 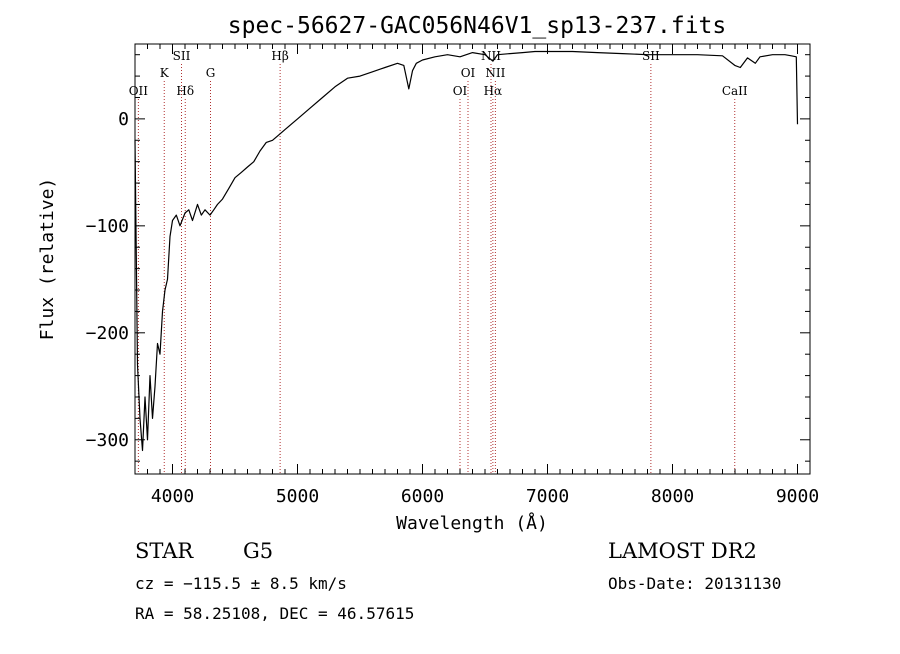 What do you see at coordinates (297, 496) in the screenshot?
I see `x-tick-label: 5000` at bounding box center [297, 496].